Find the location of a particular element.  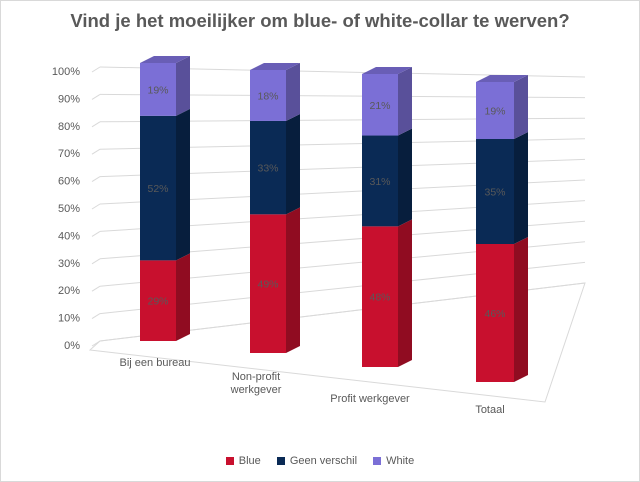

data-label: 52% is located at coordinates (157, 189).